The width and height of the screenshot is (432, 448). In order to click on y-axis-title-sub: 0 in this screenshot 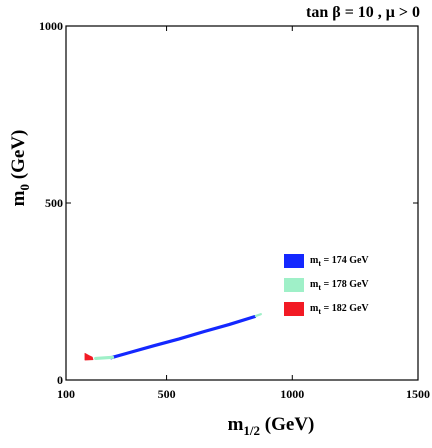, I will do `click(24, 187)`.